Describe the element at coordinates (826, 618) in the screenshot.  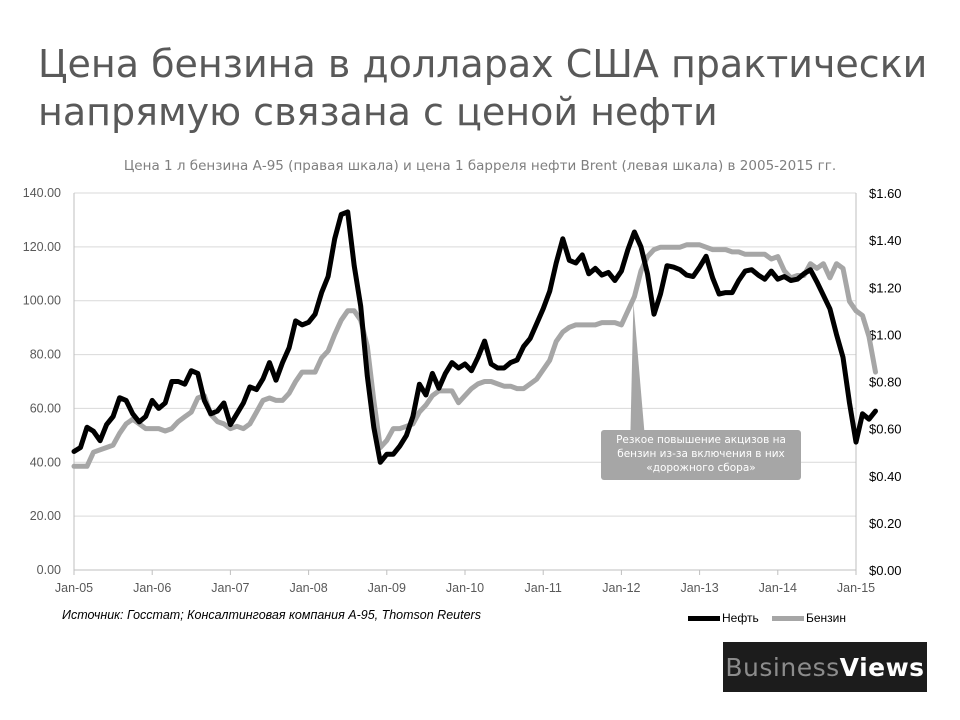
I see `legend-label-gasoline: Бензин` at that location.